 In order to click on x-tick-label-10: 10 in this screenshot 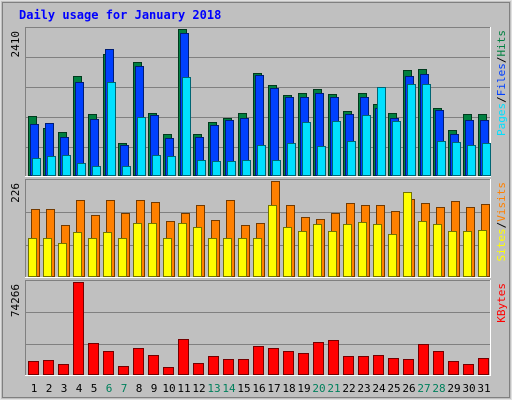, I will do `click(168, 388)`.